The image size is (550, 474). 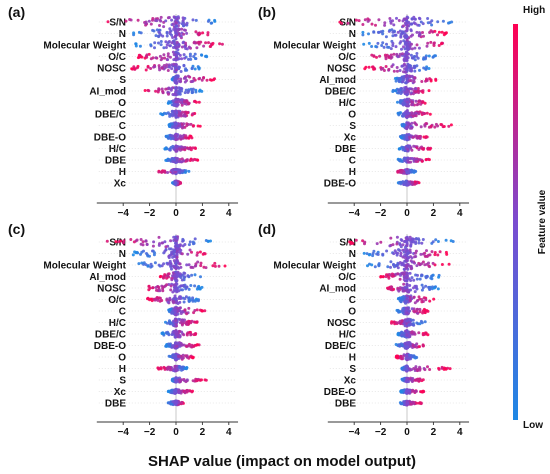 What do you see at coordinates (122, 369) in the screenshot?
I see `feature-label: H` at bounding box center [122, 369].